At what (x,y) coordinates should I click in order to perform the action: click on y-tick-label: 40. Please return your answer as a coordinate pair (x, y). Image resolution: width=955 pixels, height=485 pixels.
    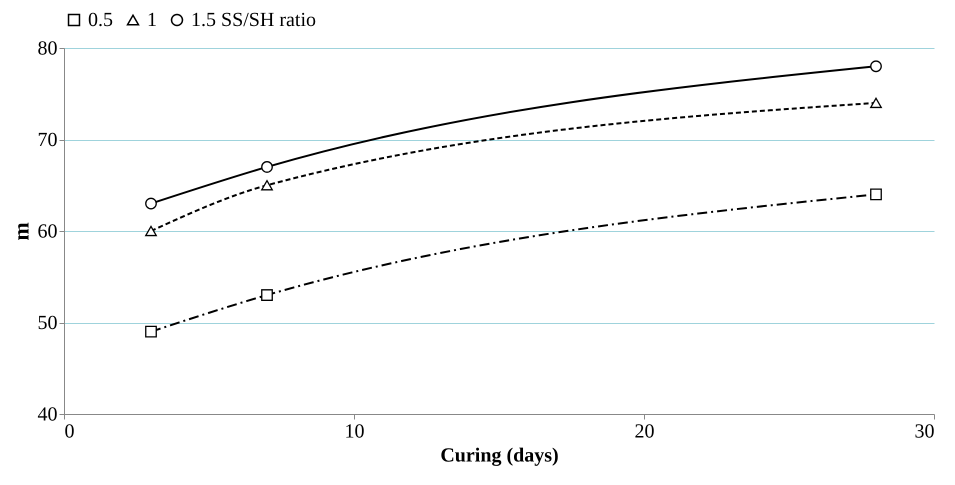
    Looking at the image, I should click on (48, 415).